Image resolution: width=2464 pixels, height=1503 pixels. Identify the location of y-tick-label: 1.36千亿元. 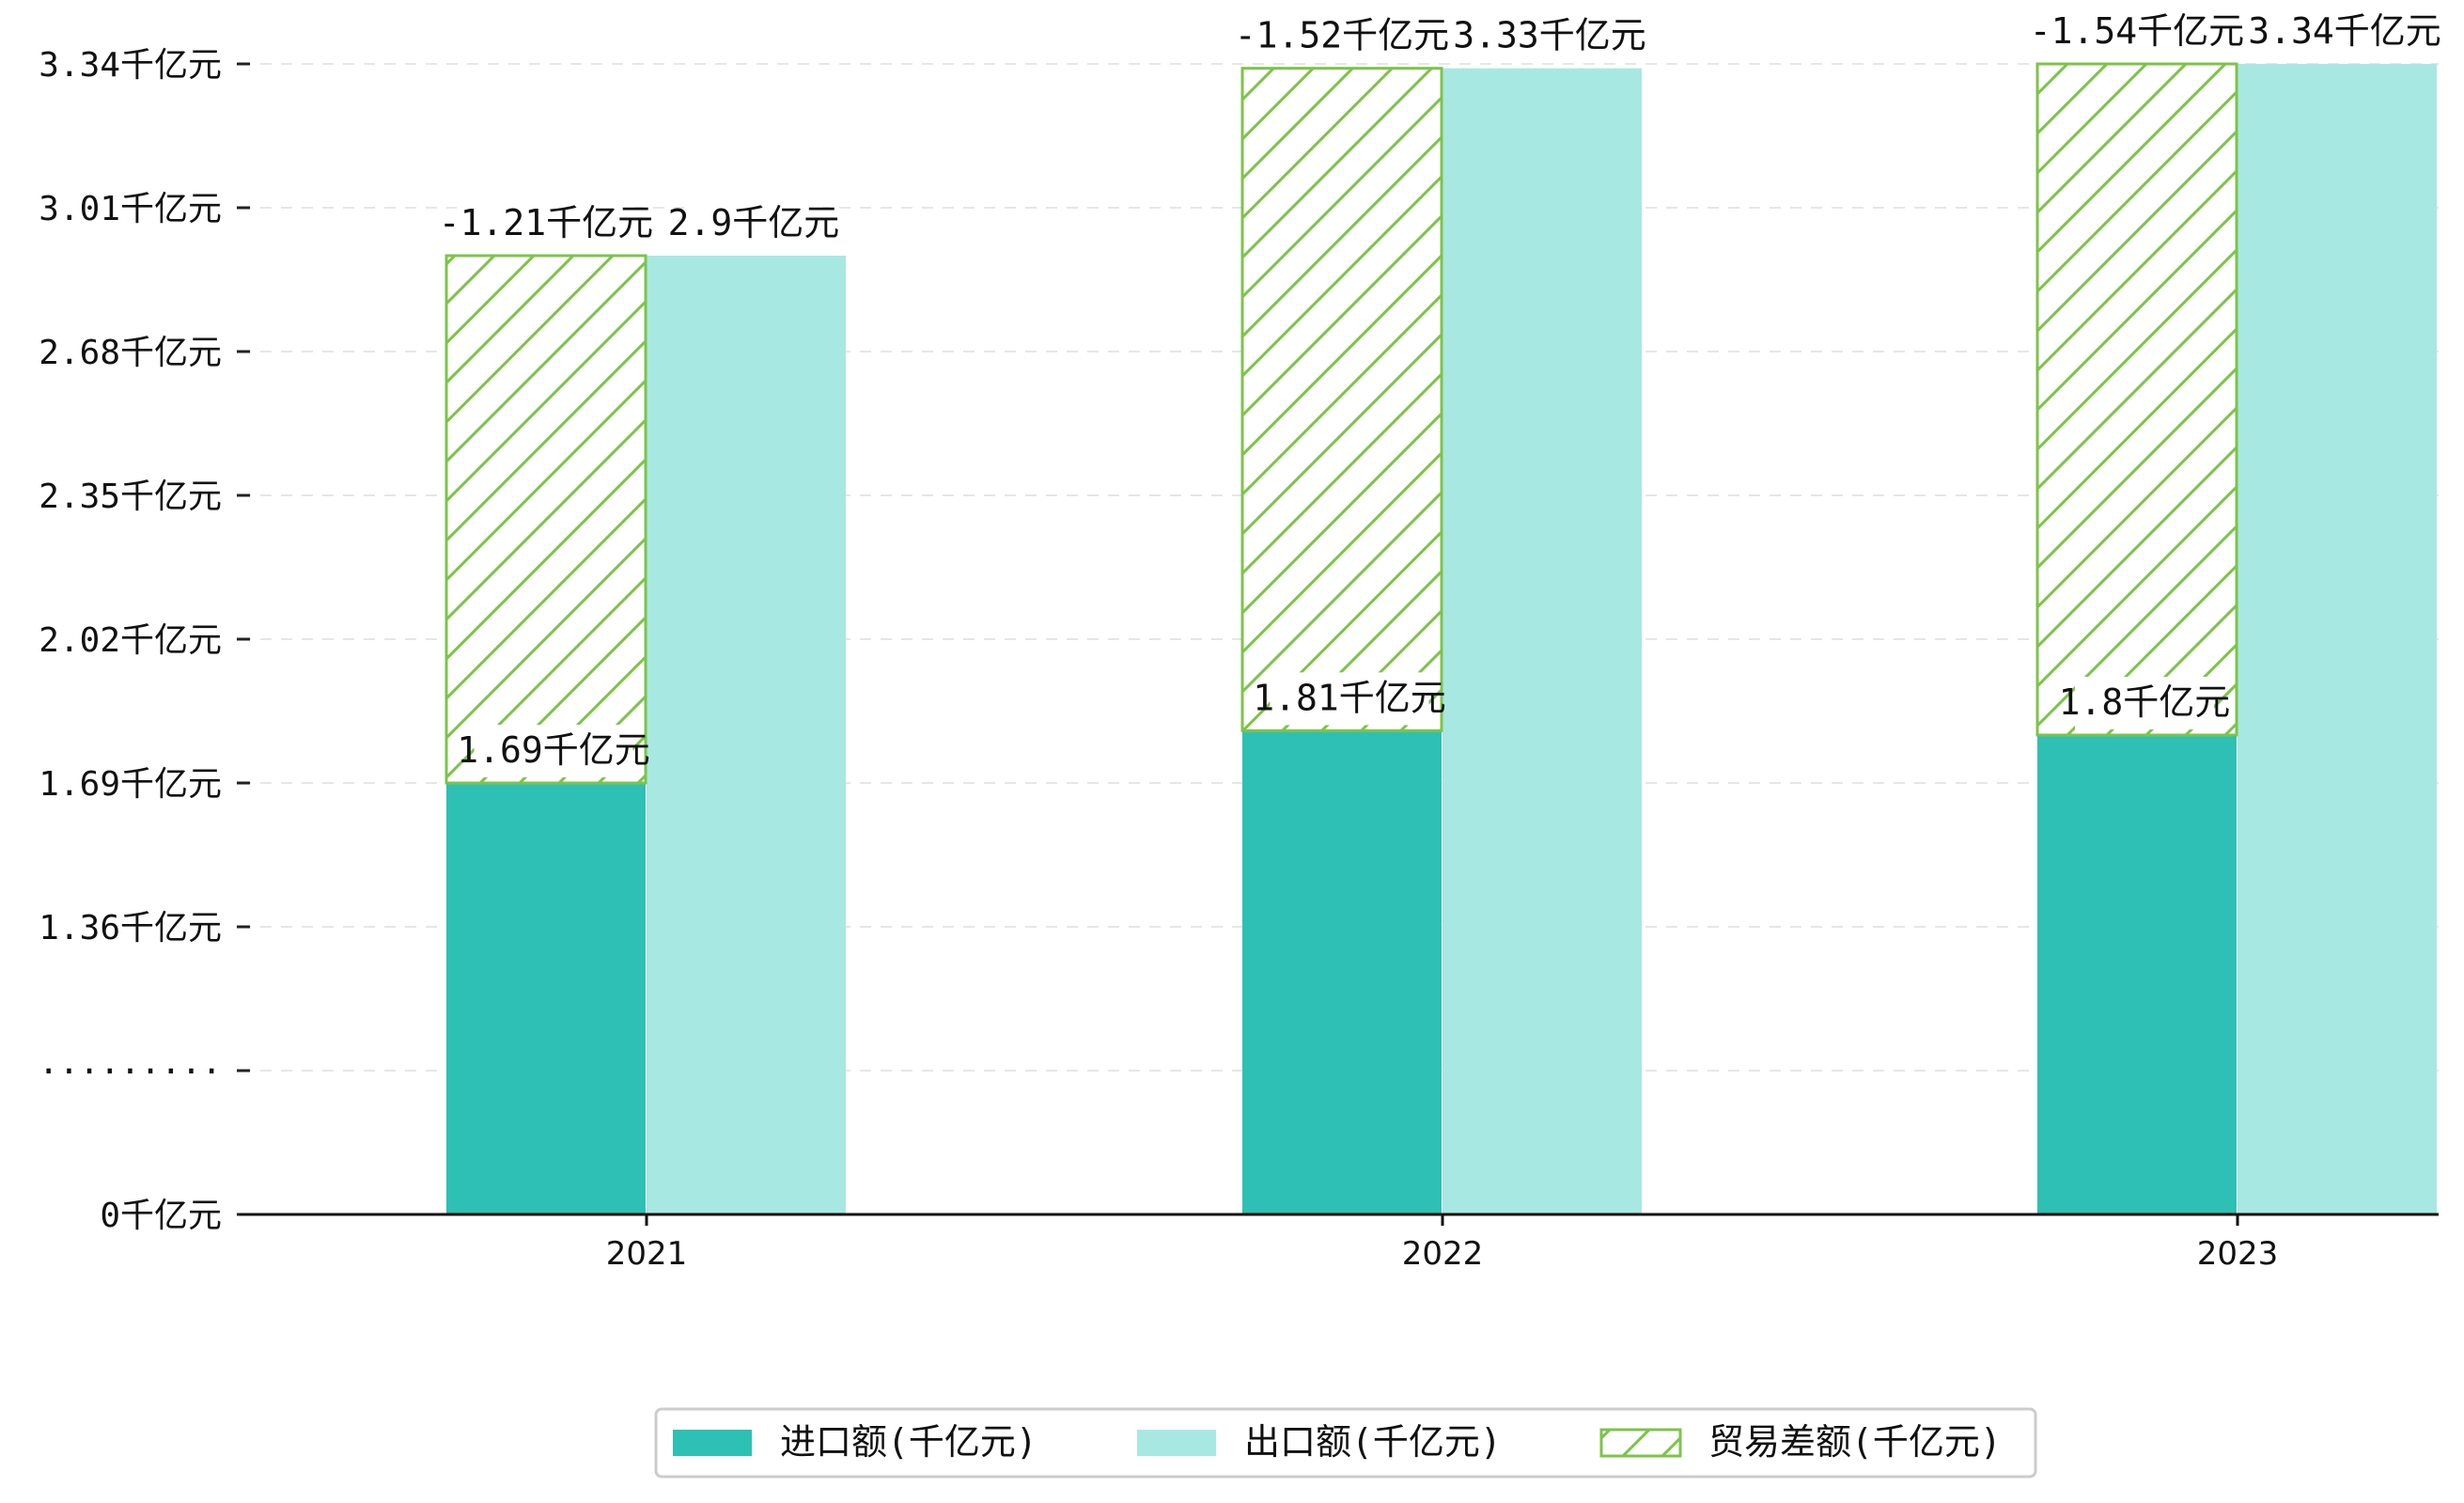
(130, 928).